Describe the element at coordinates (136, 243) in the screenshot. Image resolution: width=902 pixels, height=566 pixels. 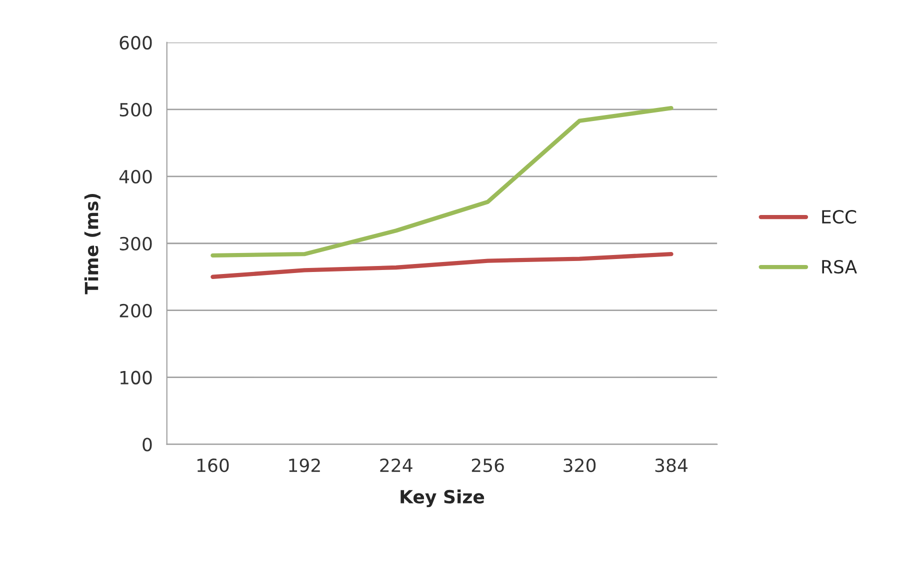
I see `y-tick-label: 300` at that location.